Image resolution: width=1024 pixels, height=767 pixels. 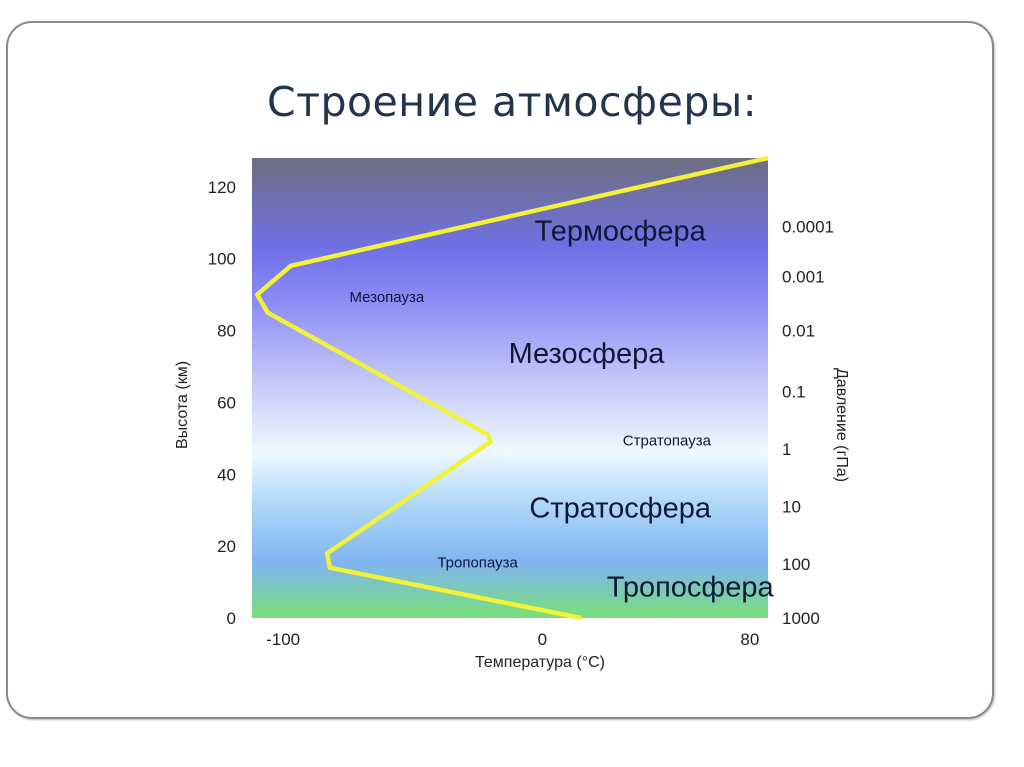 What do you see at coordinates (791, 507) in the screenshot?
I see `y2-tick-label: 10` at bounding box center [791, 507].